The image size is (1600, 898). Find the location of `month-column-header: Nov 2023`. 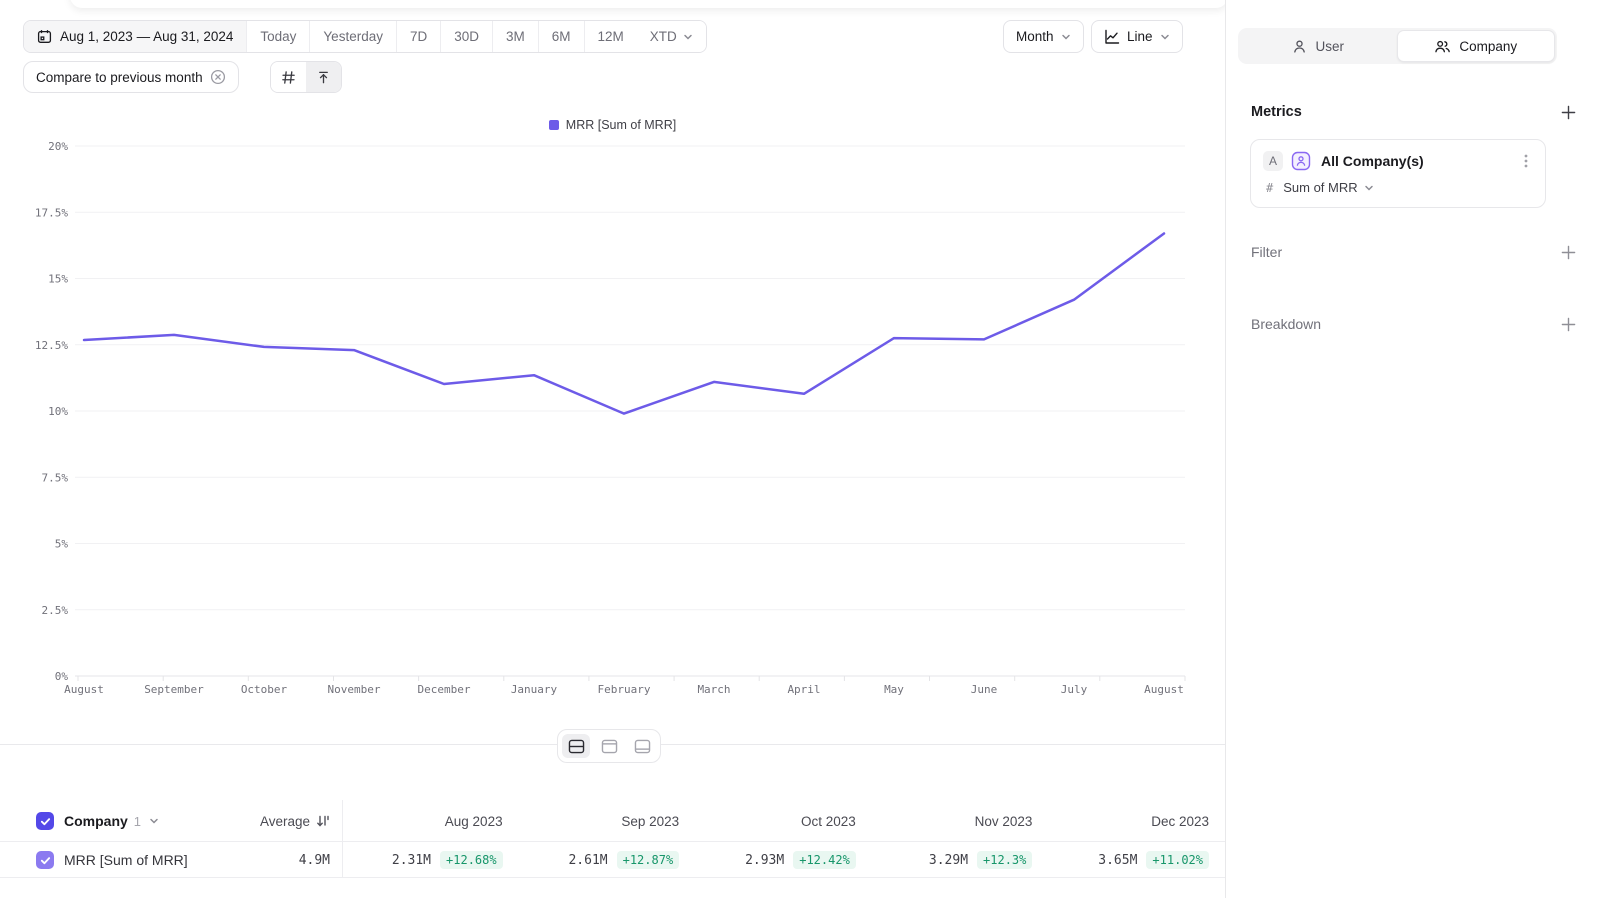

month-column-header: Nov 2023 is located at coordinates (1003, 821).